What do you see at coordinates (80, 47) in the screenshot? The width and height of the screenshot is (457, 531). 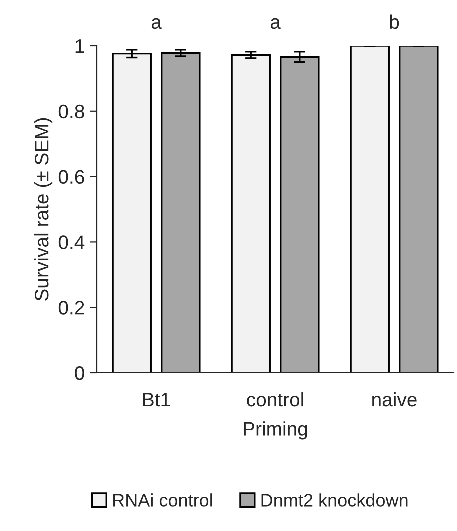 I see `y-tick-label: 1` at bounding box center [80, 47].